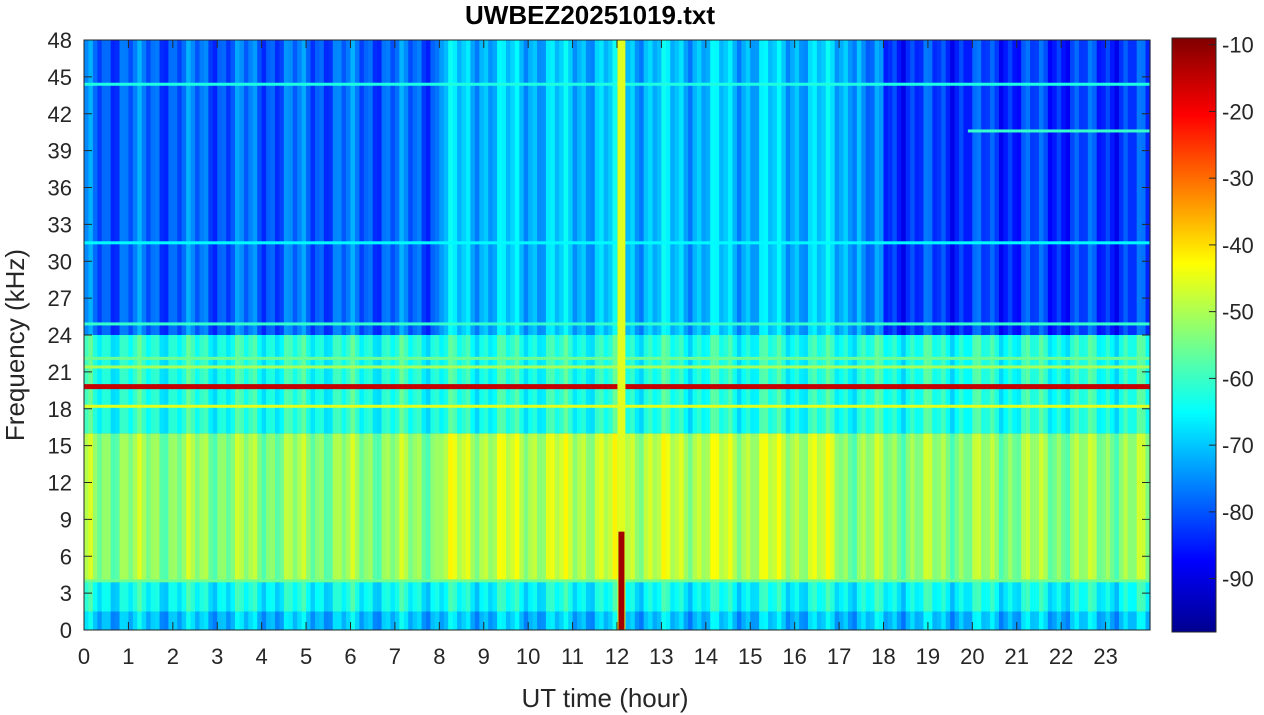 This screenshot has height=715, width=1264. What do you see at coordinates (1231, 312) in the screenshot?
I see `colorbar-ticks: -10 -20 -30 -40 -50 -60 -70 -80 -90` at bounding box center [1231, 312].